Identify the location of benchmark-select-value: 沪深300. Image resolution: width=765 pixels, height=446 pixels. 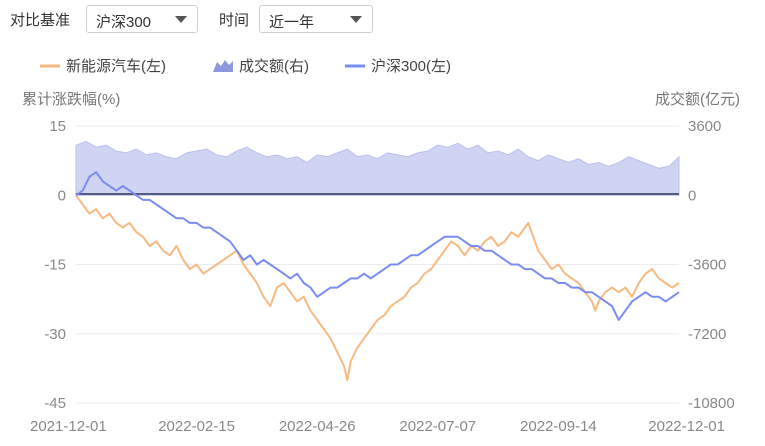
(124, 22).